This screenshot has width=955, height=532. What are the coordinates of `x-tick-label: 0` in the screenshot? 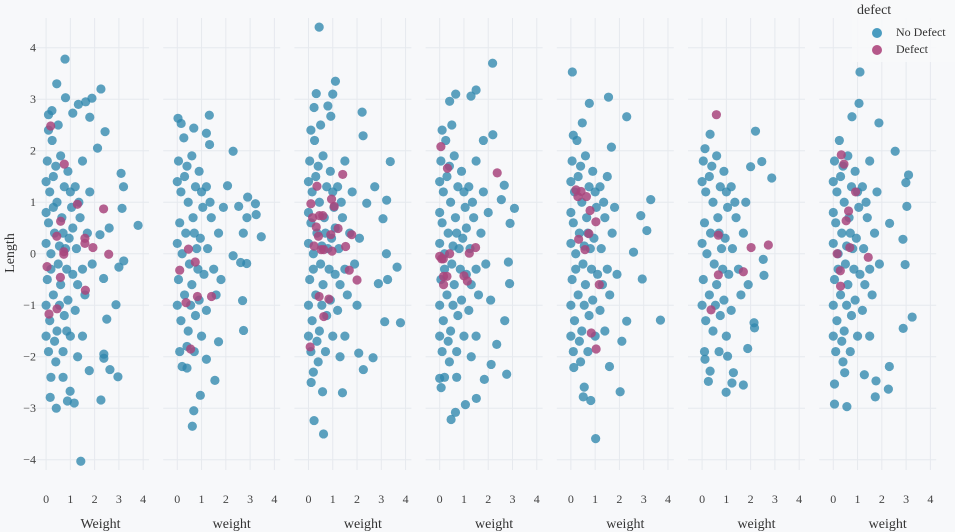 It's located at (177, 499).